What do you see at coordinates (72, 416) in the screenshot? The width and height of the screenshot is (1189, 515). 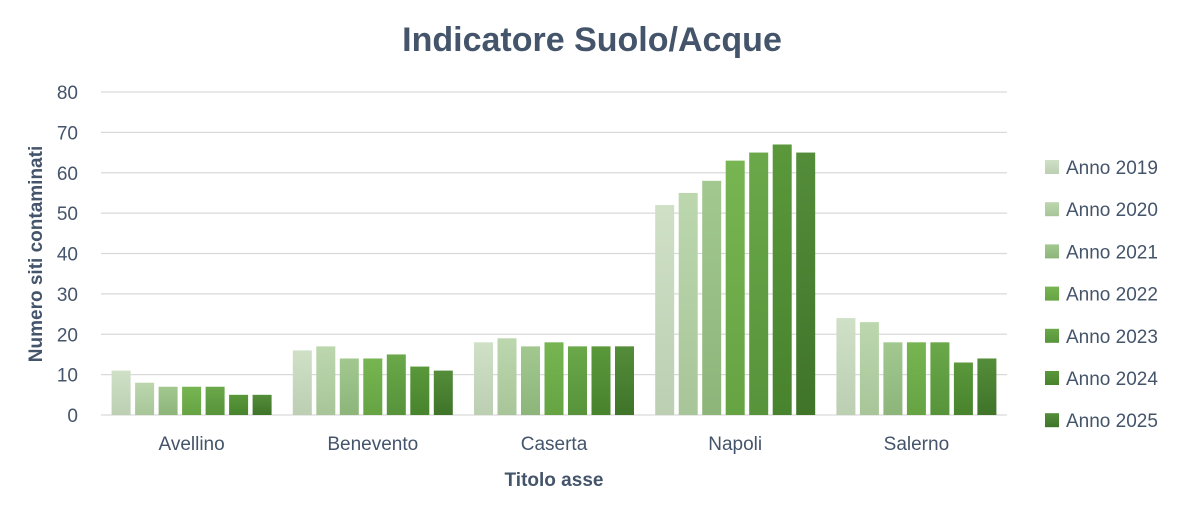 I see `y-tick-label: 0` at bounding box center [72, 416].